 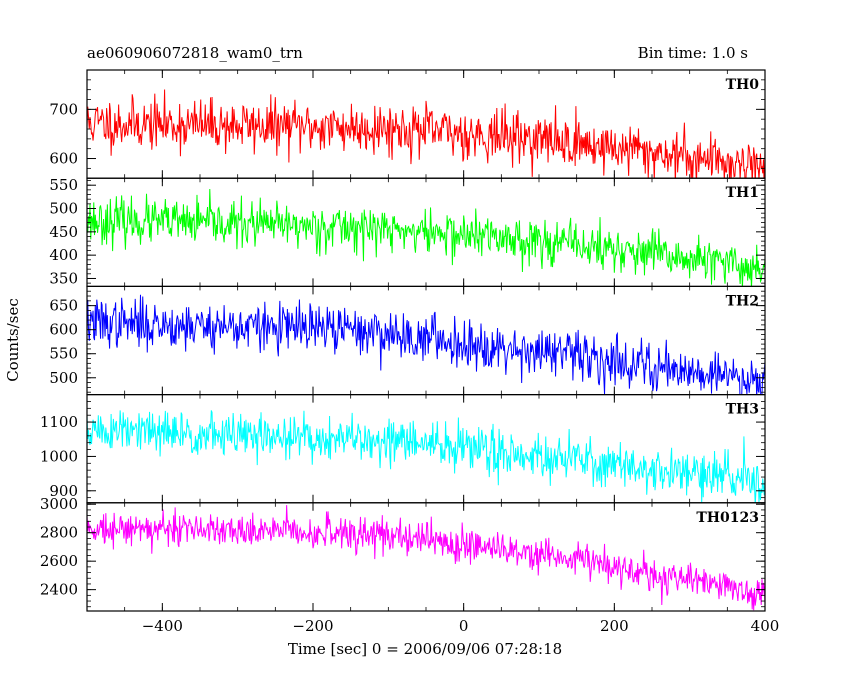 I want to click on x-tick-label: 400, so click(x=765, y=626).